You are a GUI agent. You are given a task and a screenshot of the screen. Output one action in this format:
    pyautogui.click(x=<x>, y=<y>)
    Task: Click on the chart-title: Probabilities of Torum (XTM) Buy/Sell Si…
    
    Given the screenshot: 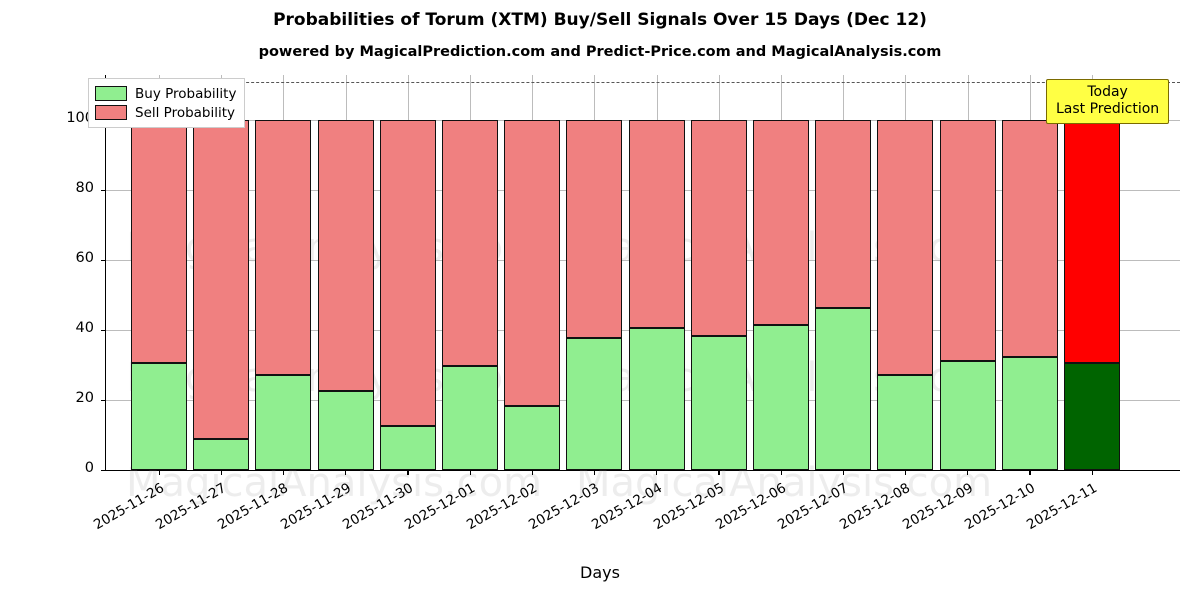 What is the action you would take?
    pyautogui.click(x=600, y=20)
    